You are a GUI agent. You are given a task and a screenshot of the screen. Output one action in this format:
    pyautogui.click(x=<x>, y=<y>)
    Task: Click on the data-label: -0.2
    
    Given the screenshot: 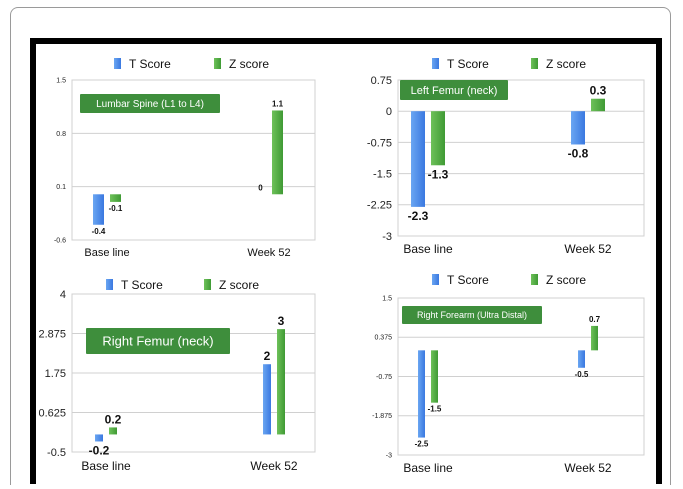 What is the action you would take?
    pyautogui.click(x=99, y=450)
    